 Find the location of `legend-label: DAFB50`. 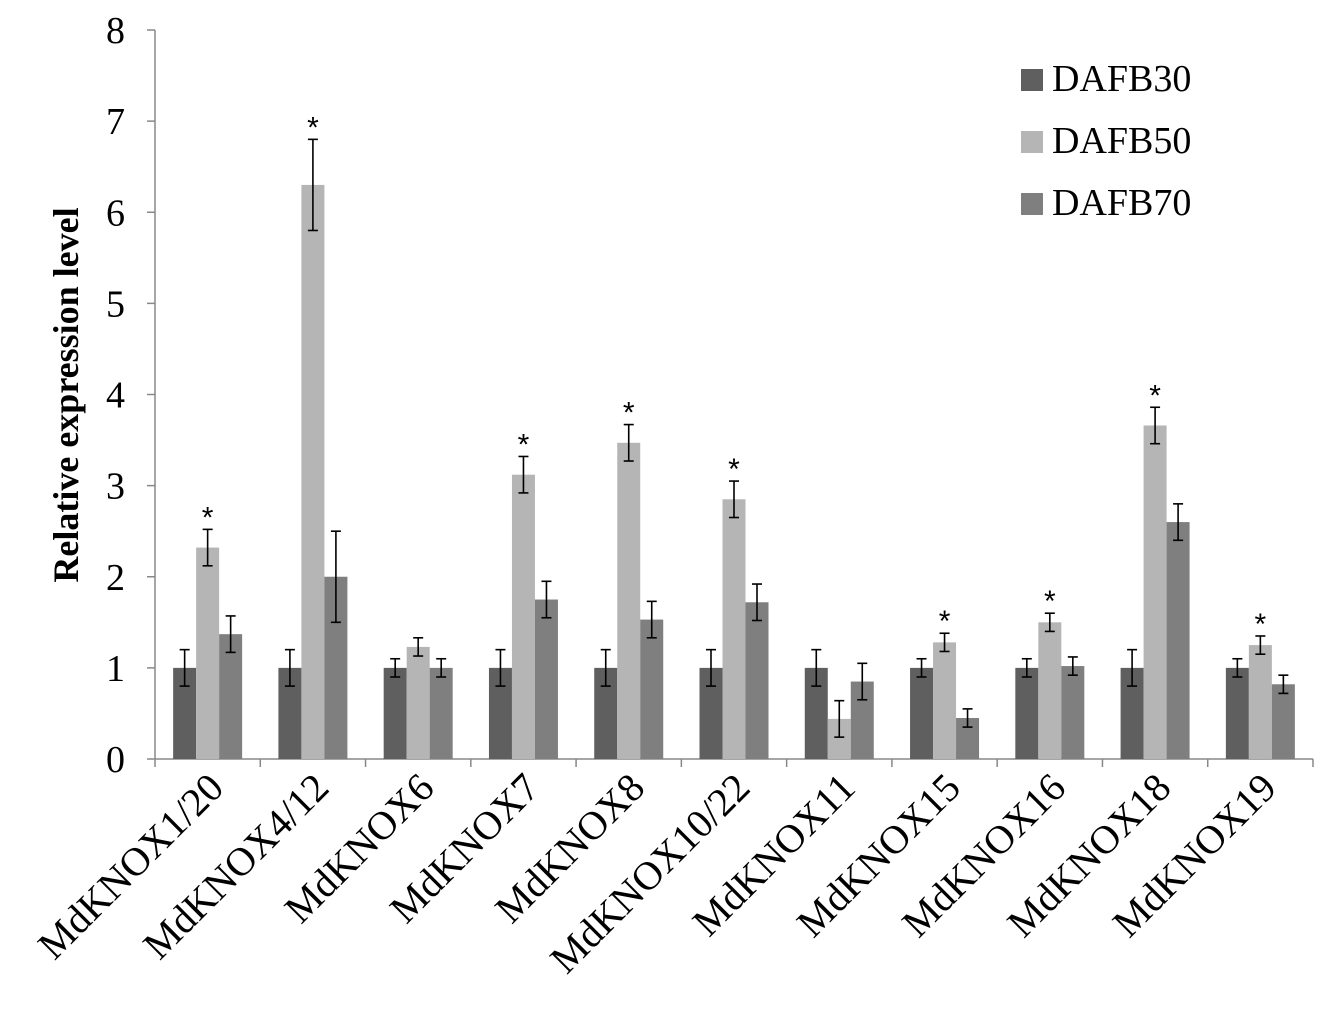

legend-label: DAFB50 is located at coordinates (1121, 141).